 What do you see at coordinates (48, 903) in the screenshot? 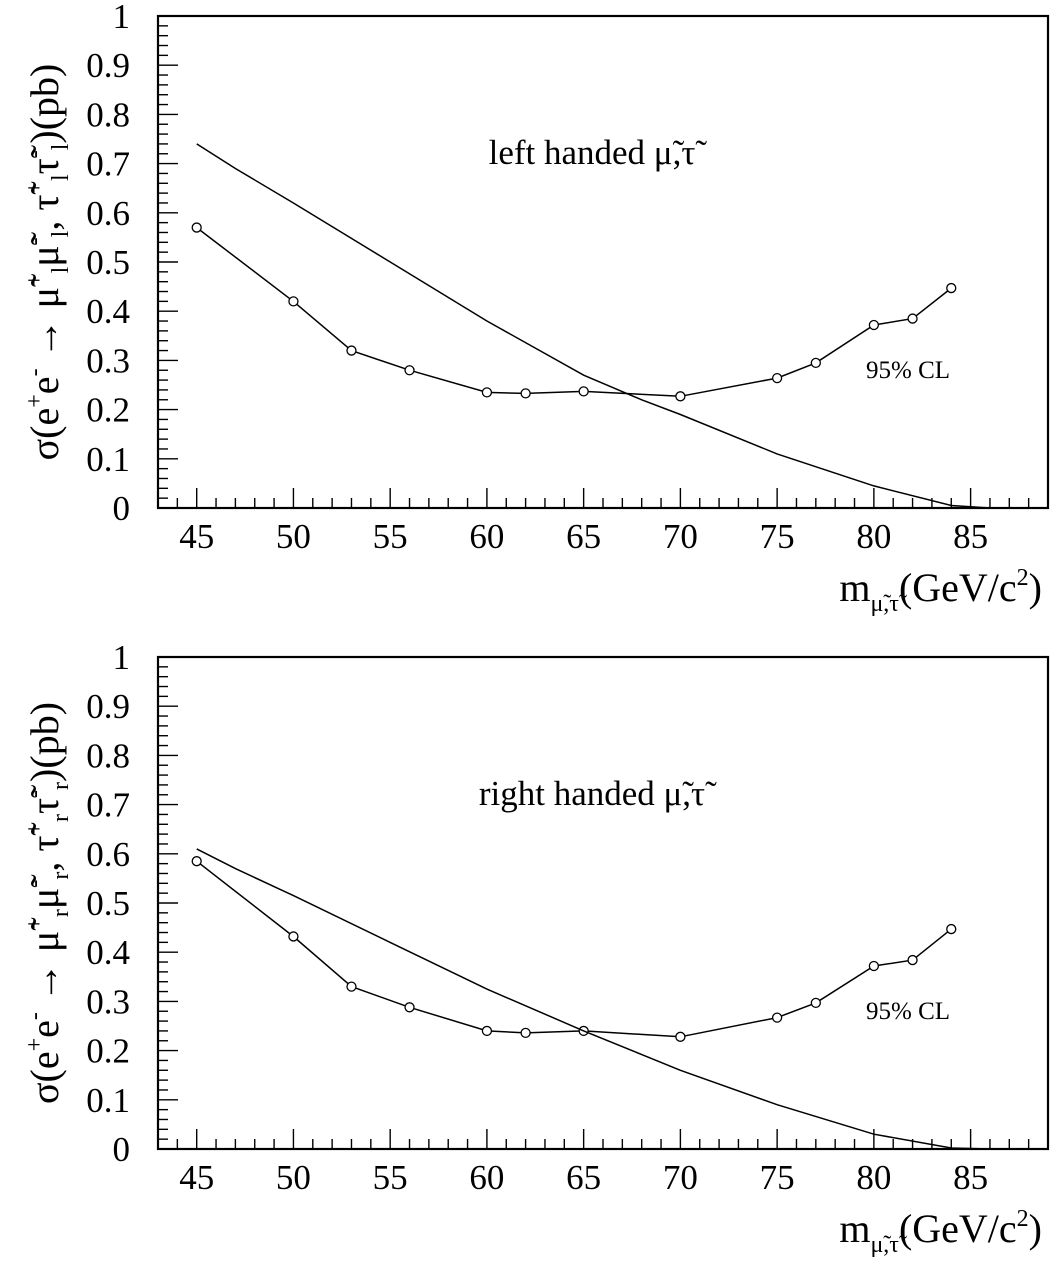
I see `y-axis-title: σ(e+e- → μ̃+rμ̃-r, τ̃+rτ̃-r)(pb)` at bounding box center [48, 903].